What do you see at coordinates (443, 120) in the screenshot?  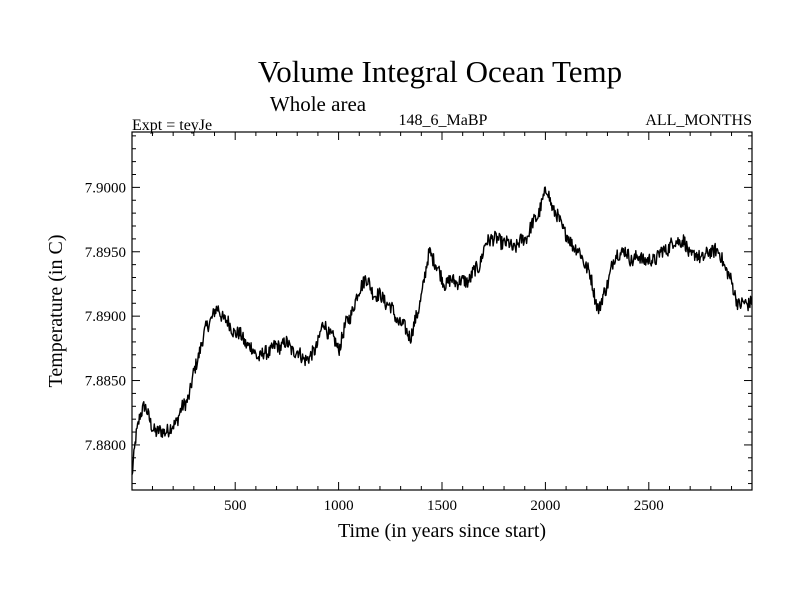 I see `run-label: 148_6_MaBP` at bounding box center [443, 120].